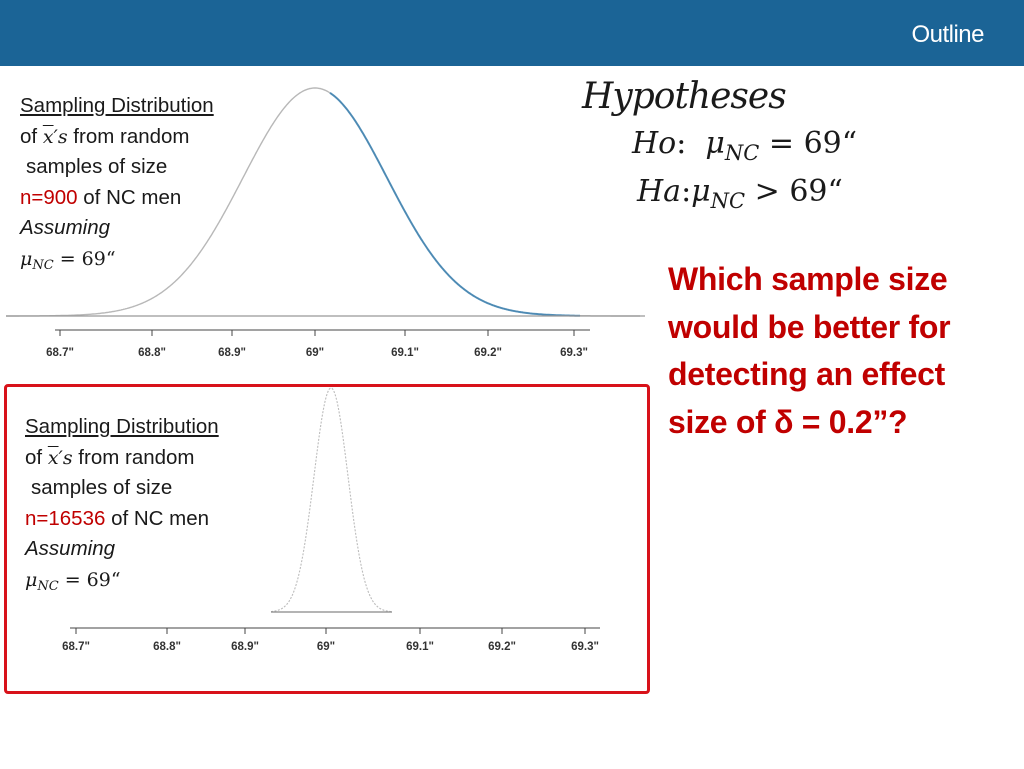  Describe the element at coordinates (331, 640) in the screenshot. I see `axis-n16536: 68.7" 68.8" 68.9" 69" 69.1" 69.2" 69.3"` at that location.